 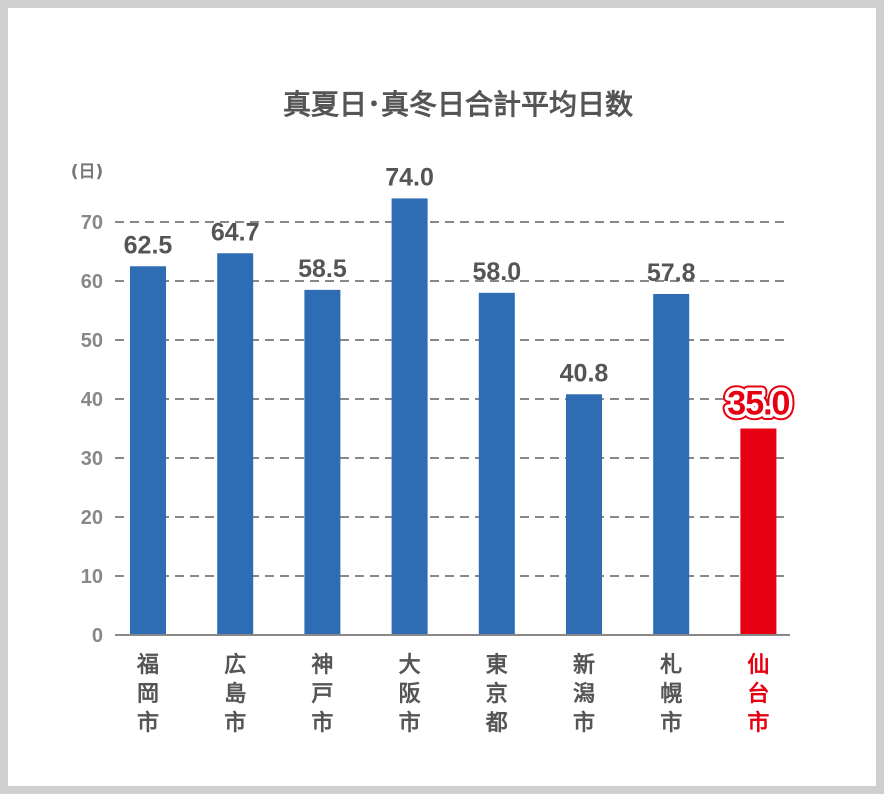 I want to click on data-label: 74.0, so click(x=409, y=177).